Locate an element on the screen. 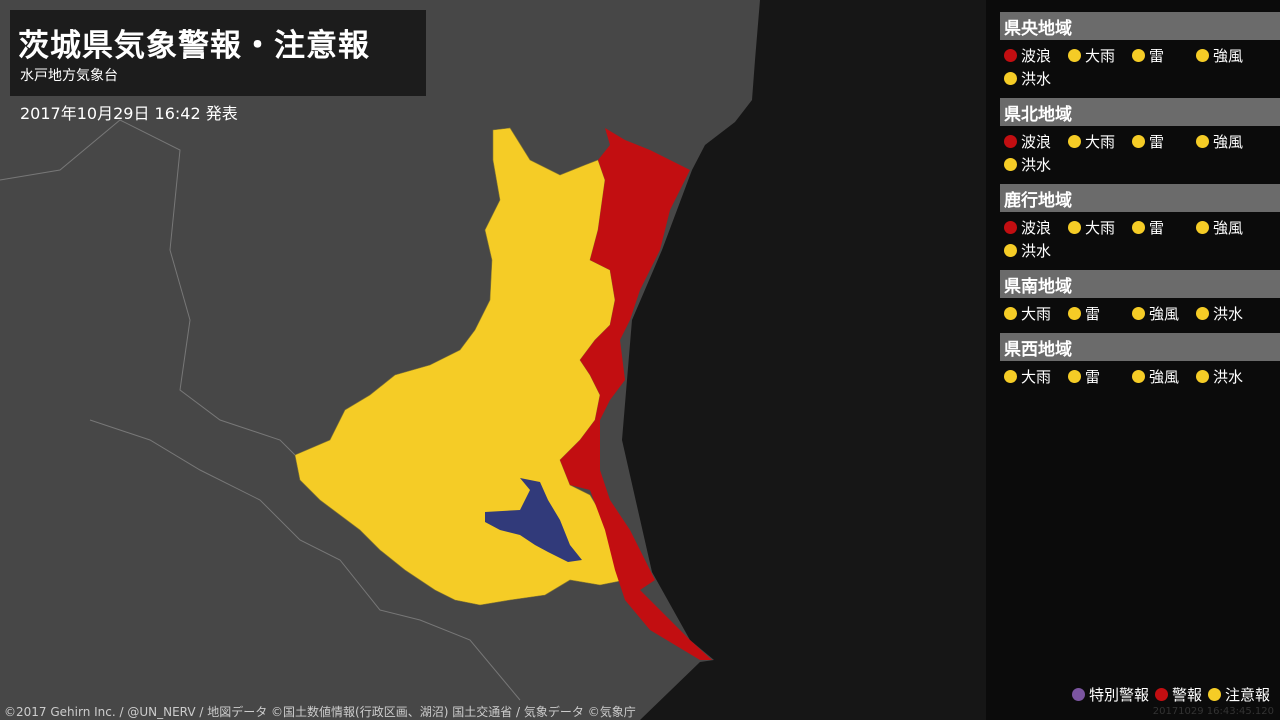 The width and height of the screenshot is (1280, 720). region-name: 県南地域 is located at coordinates (1140, 284).